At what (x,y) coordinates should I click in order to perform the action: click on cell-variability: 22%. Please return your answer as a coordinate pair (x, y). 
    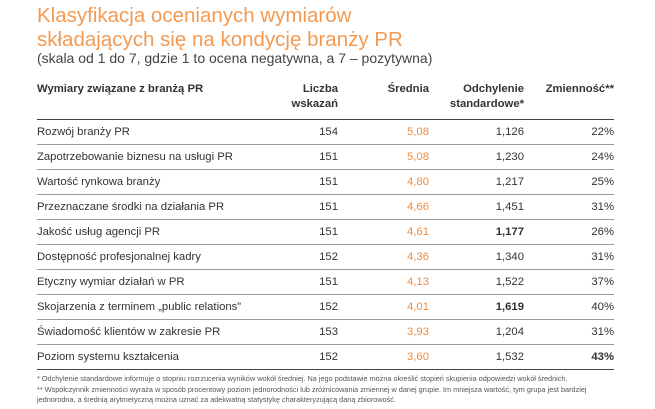
    Looking at the image, I should click on (569, 132).